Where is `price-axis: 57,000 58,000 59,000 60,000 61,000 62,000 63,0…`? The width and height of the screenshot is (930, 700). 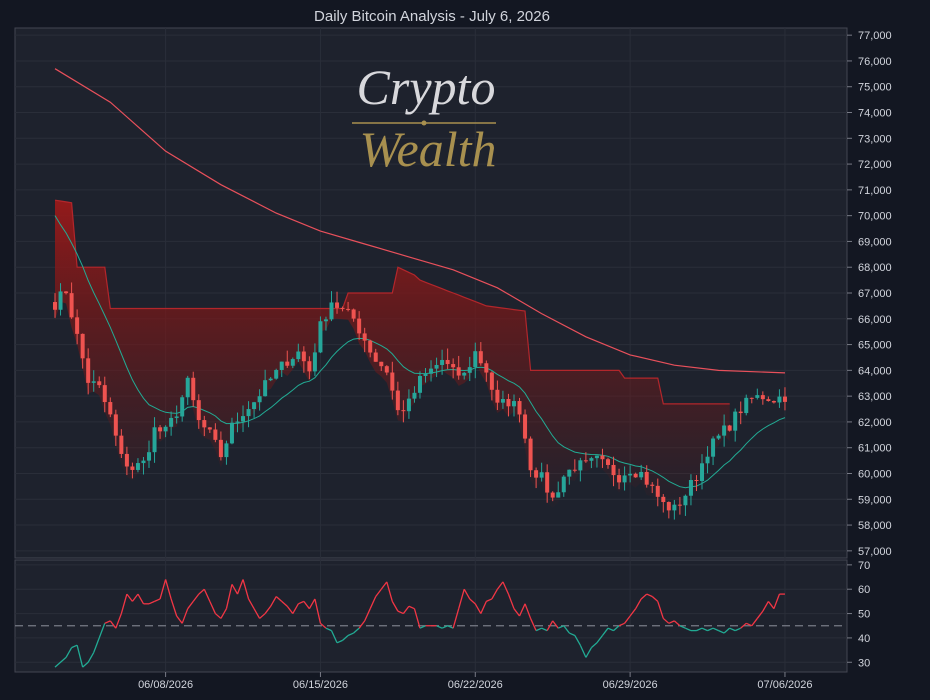
price-axis: 57,000 58,000 59,000 60,000 61,000 62,000 63,0… is located at coordinates (869, 294).